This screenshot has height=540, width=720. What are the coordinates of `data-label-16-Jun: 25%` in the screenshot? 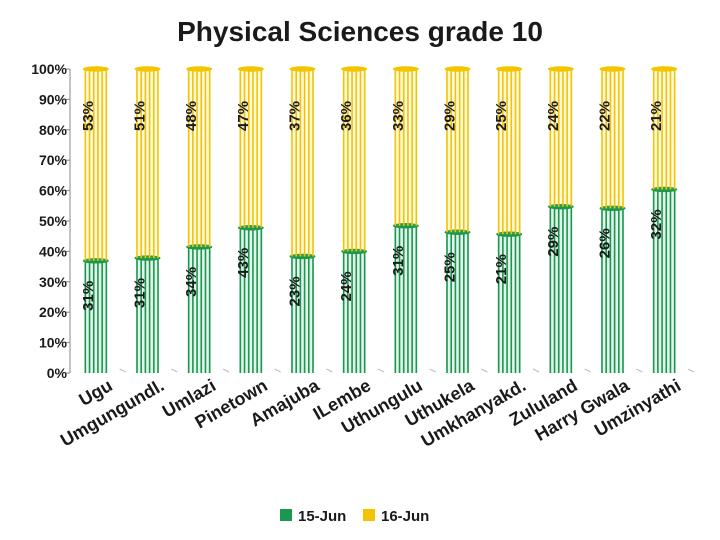 It's located at (501, 116).